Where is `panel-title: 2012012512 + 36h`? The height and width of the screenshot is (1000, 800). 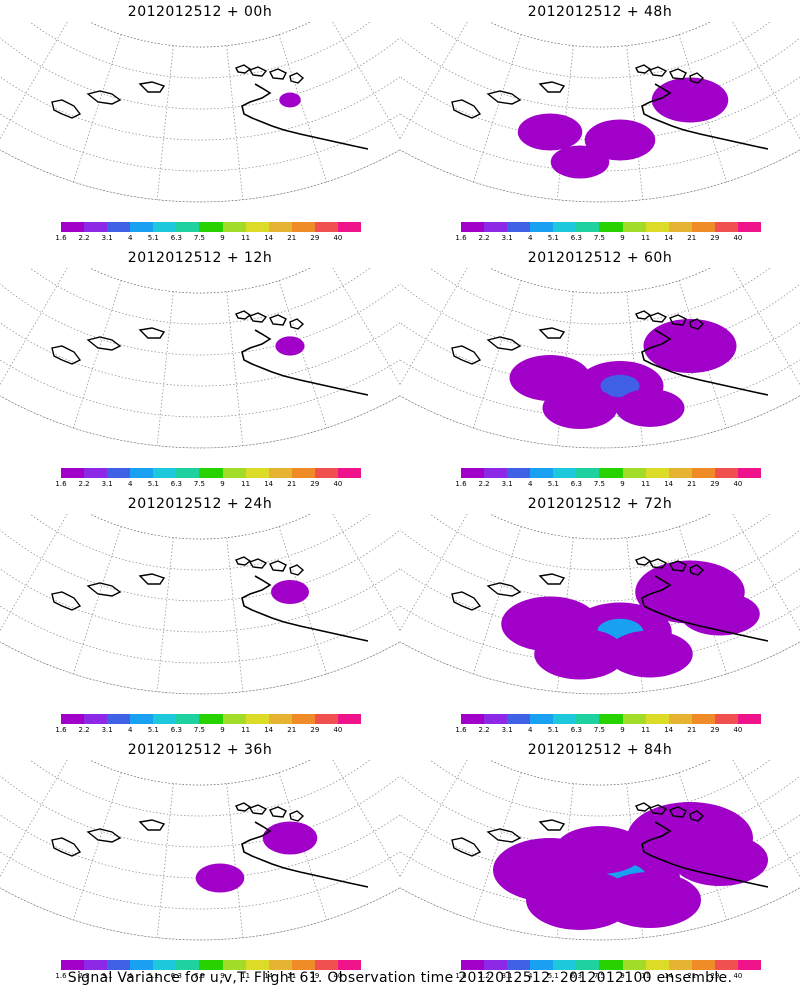 panel-title: 2012012512 + 36h is located at coordinates (200, 750).